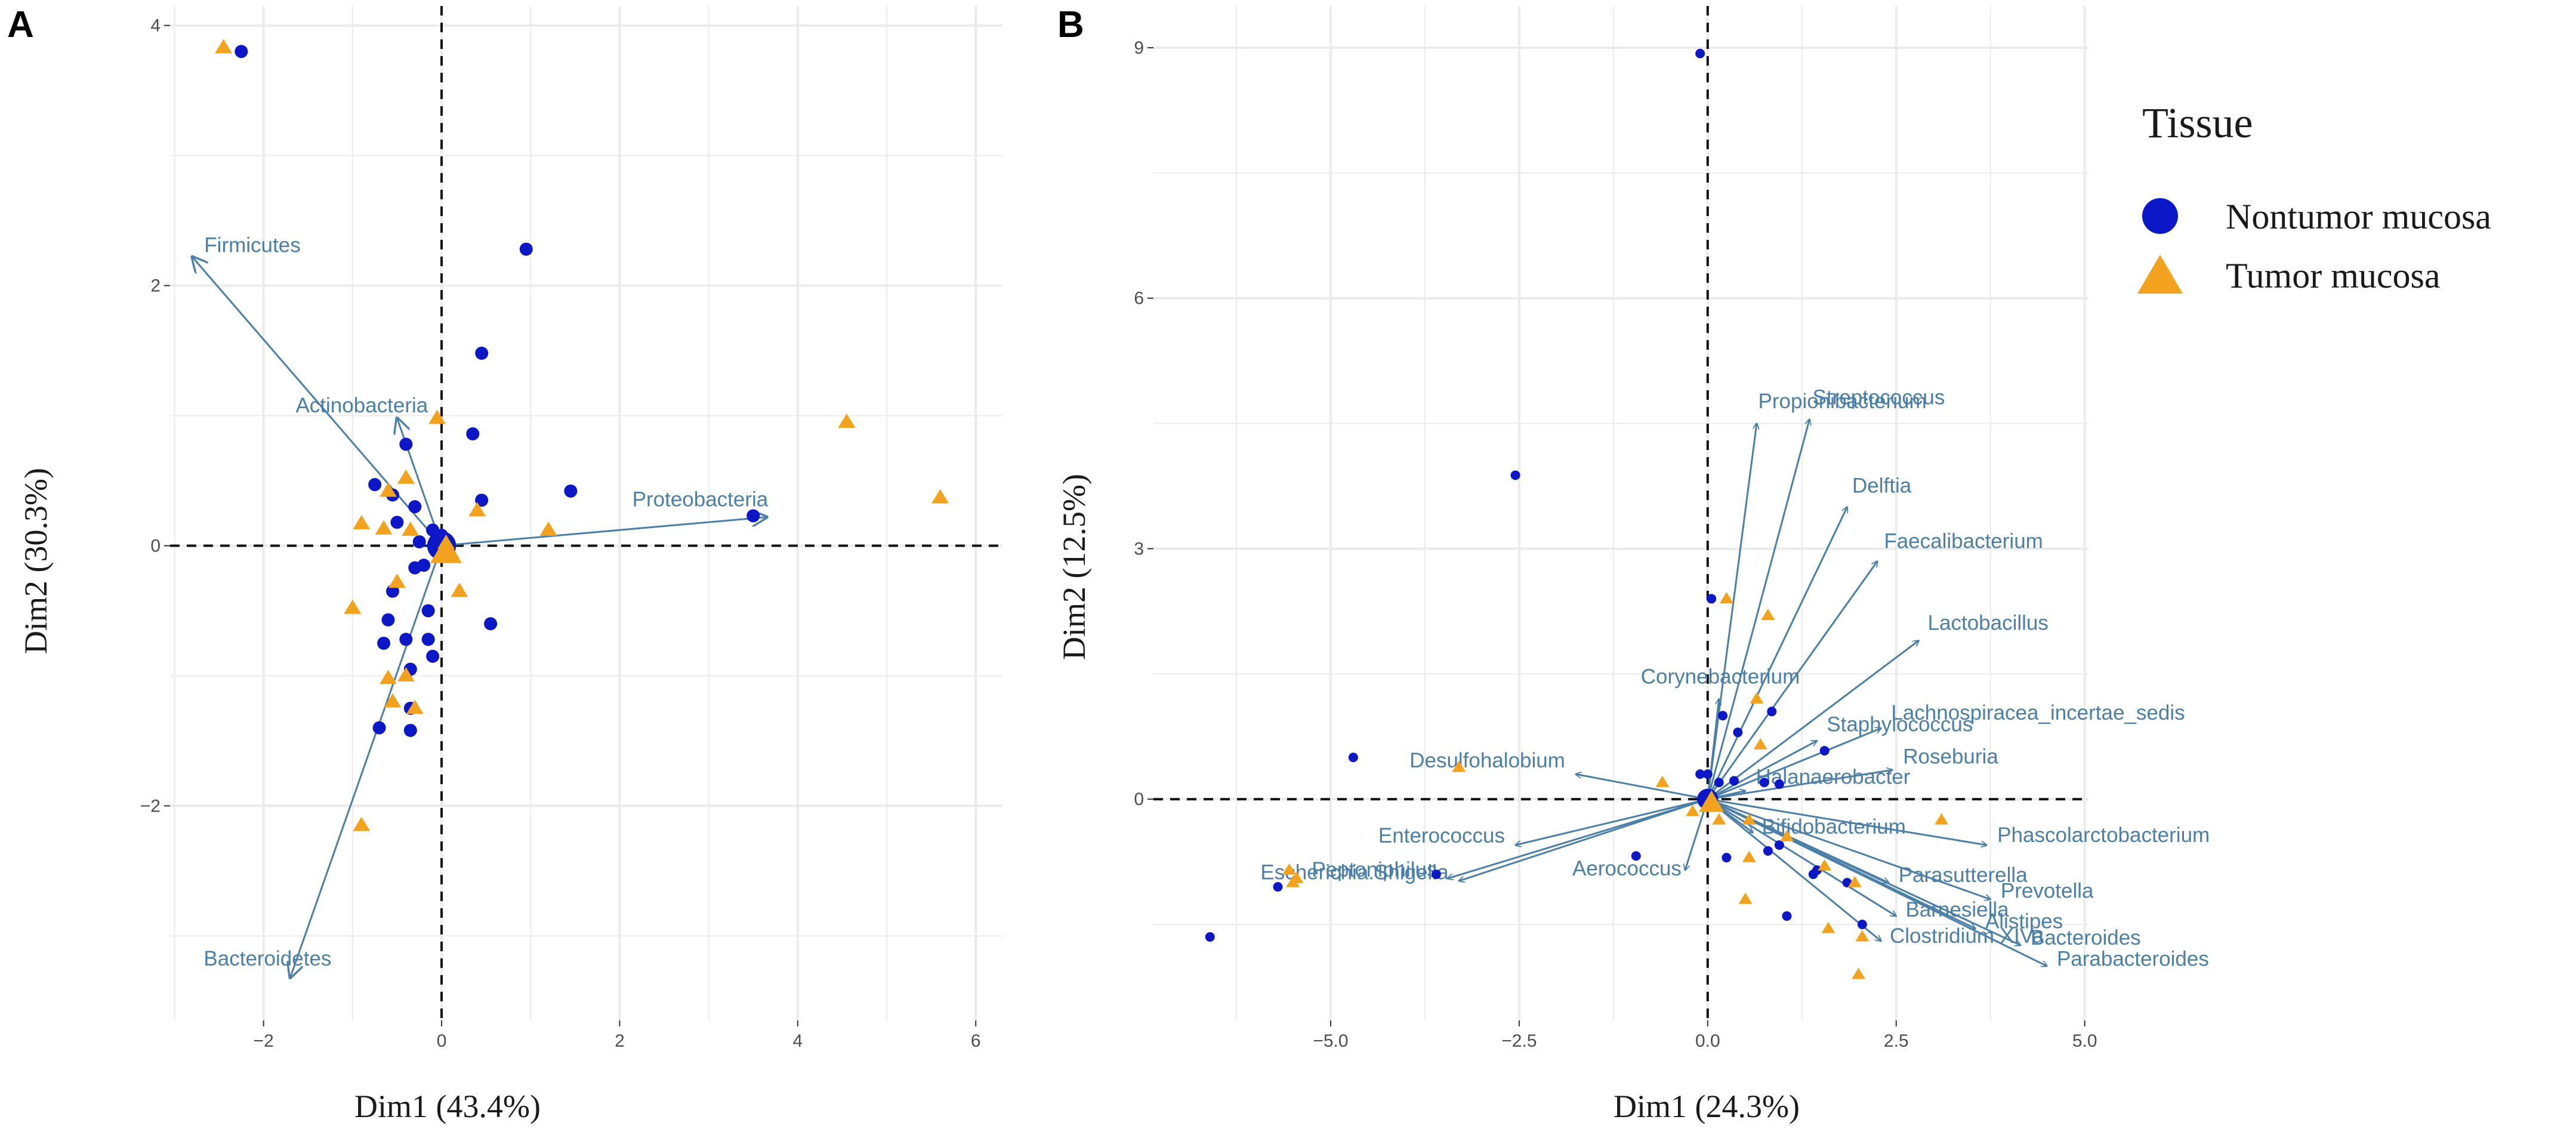  I want to click on vector-escherichia-shigella, so click(1584, 839).